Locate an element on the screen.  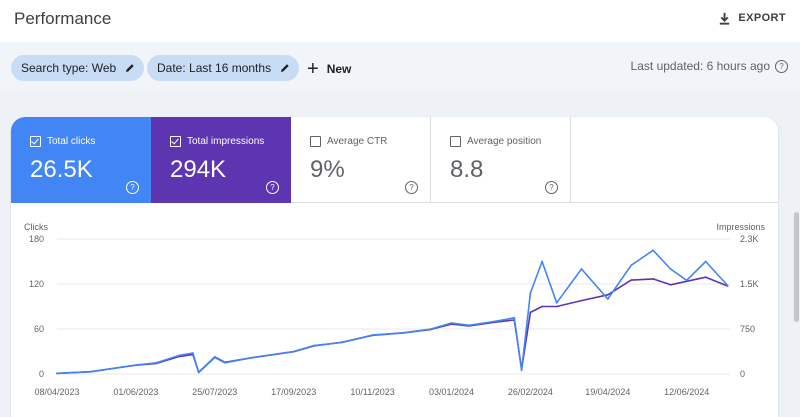
divider is located at coordinates (674, 202).